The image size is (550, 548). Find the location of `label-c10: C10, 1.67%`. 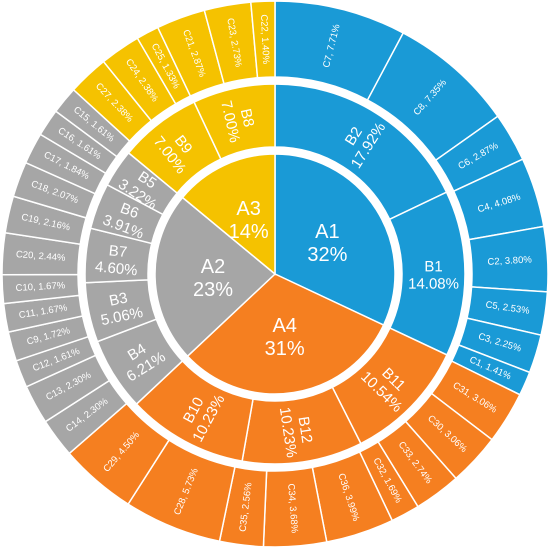

label-c10: C10, 1.67% is located at coordinates (40, 287).